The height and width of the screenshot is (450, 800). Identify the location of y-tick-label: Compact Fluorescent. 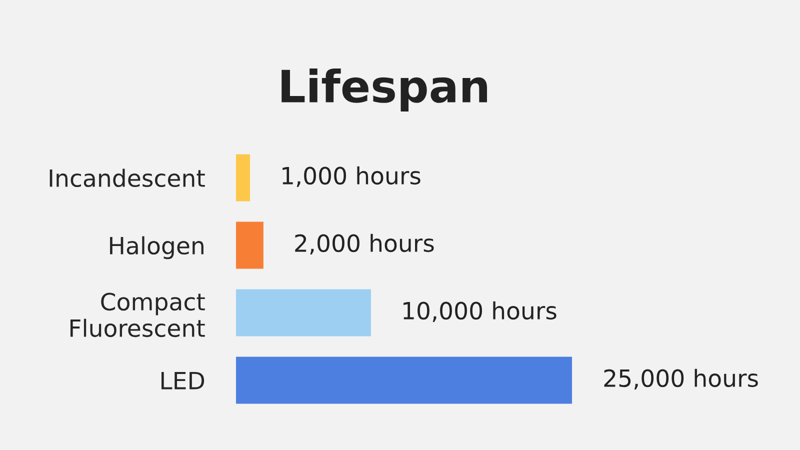
(137, 315).